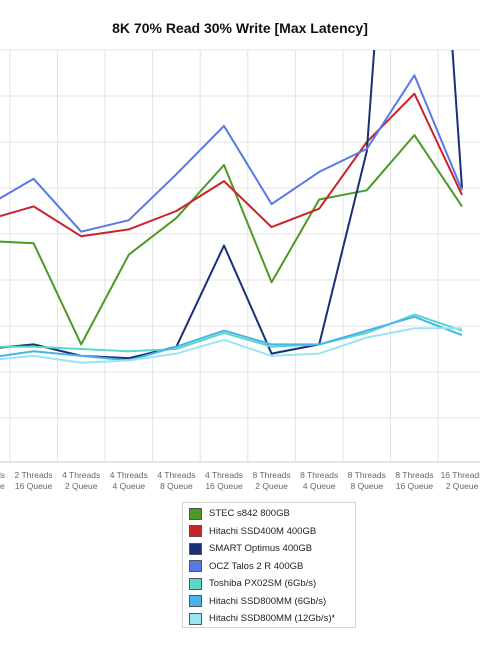 The width and height of the screenshot is (480, 650). I want to click on chart-title: 8K 70% Read 30% Write [Max Latency], so click(240, 28).